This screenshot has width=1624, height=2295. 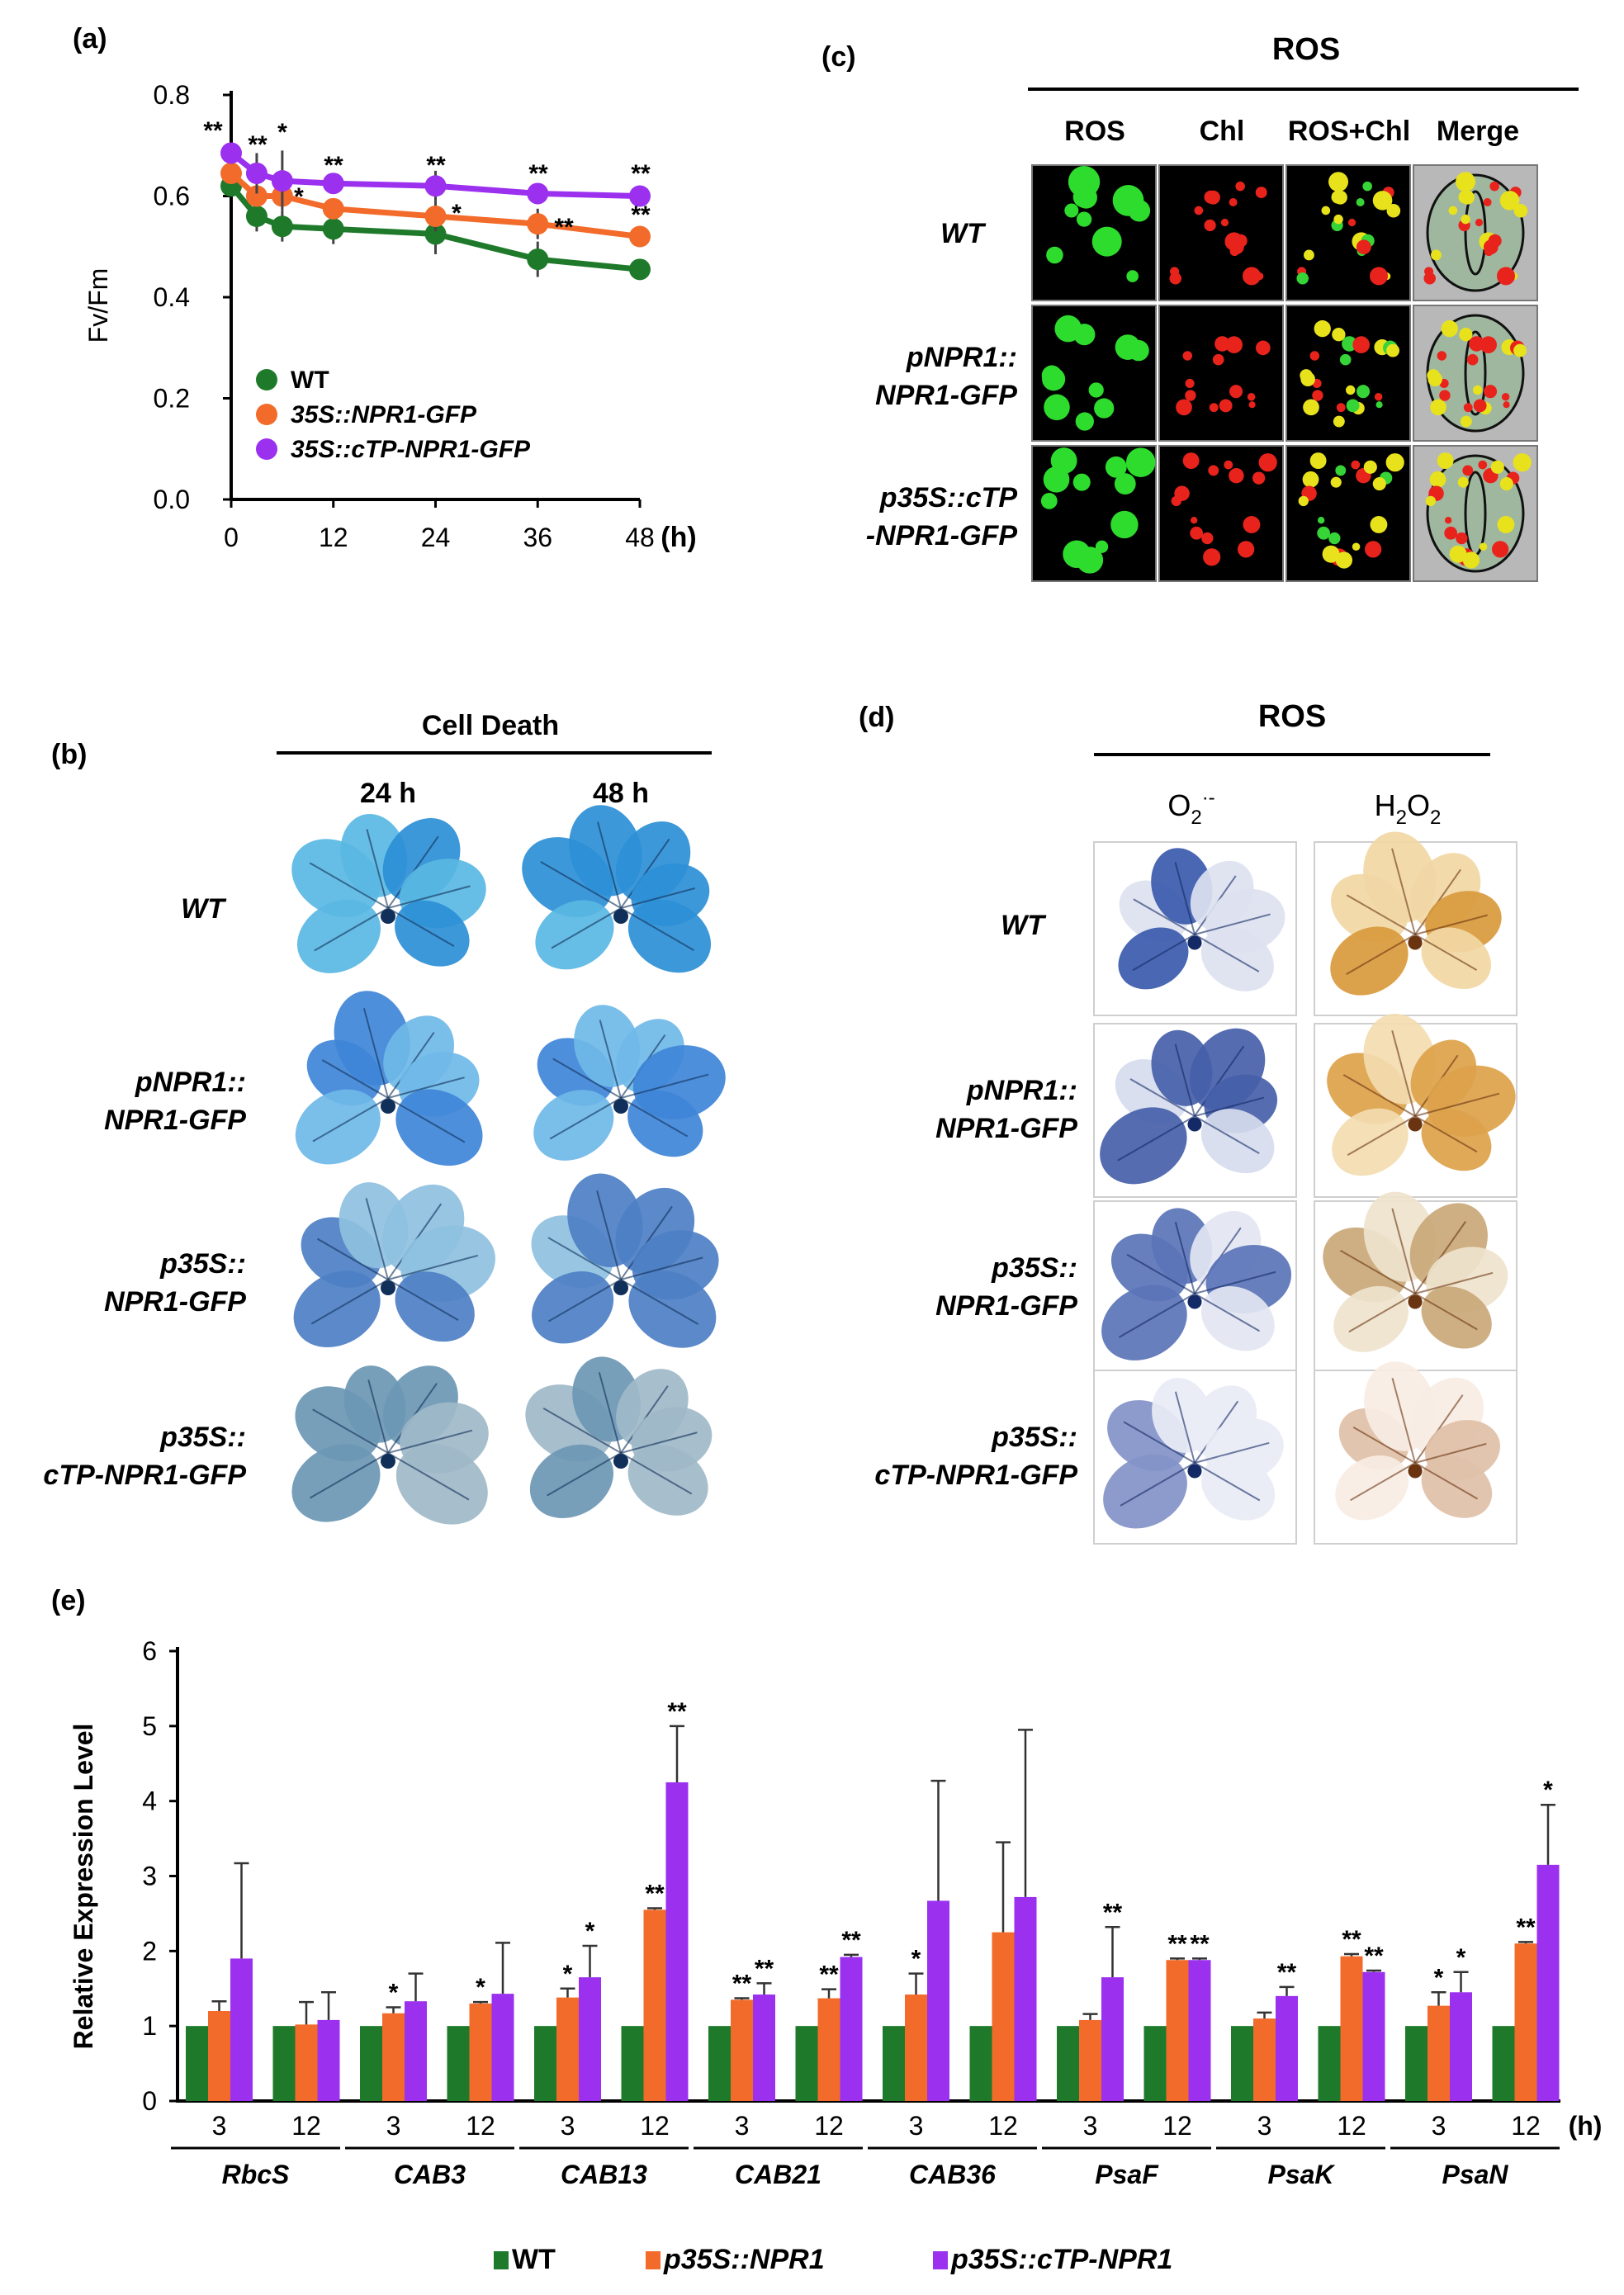 I want to click on panel-a-annotation: *, so click(x=282, y=132).